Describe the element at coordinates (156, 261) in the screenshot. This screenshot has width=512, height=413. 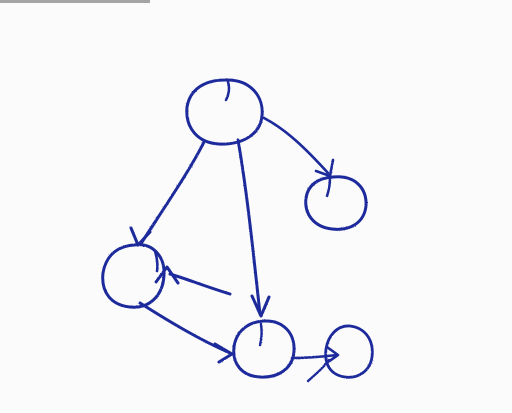
I see `node-n2-stem` at that location.